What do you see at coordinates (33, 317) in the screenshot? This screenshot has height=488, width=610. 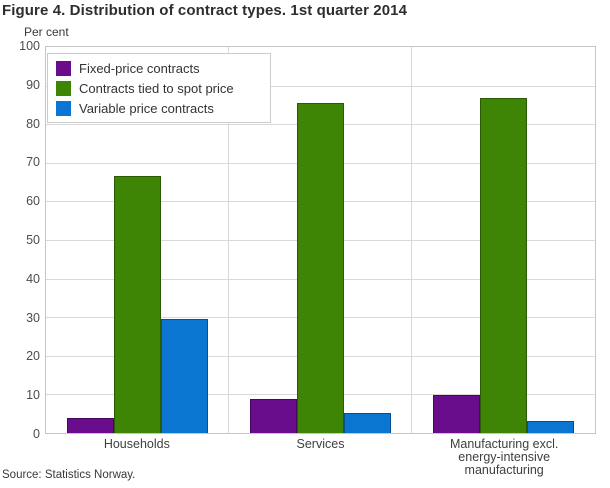 I see `y-tick-label: 30` at bounding box center [33, 317].